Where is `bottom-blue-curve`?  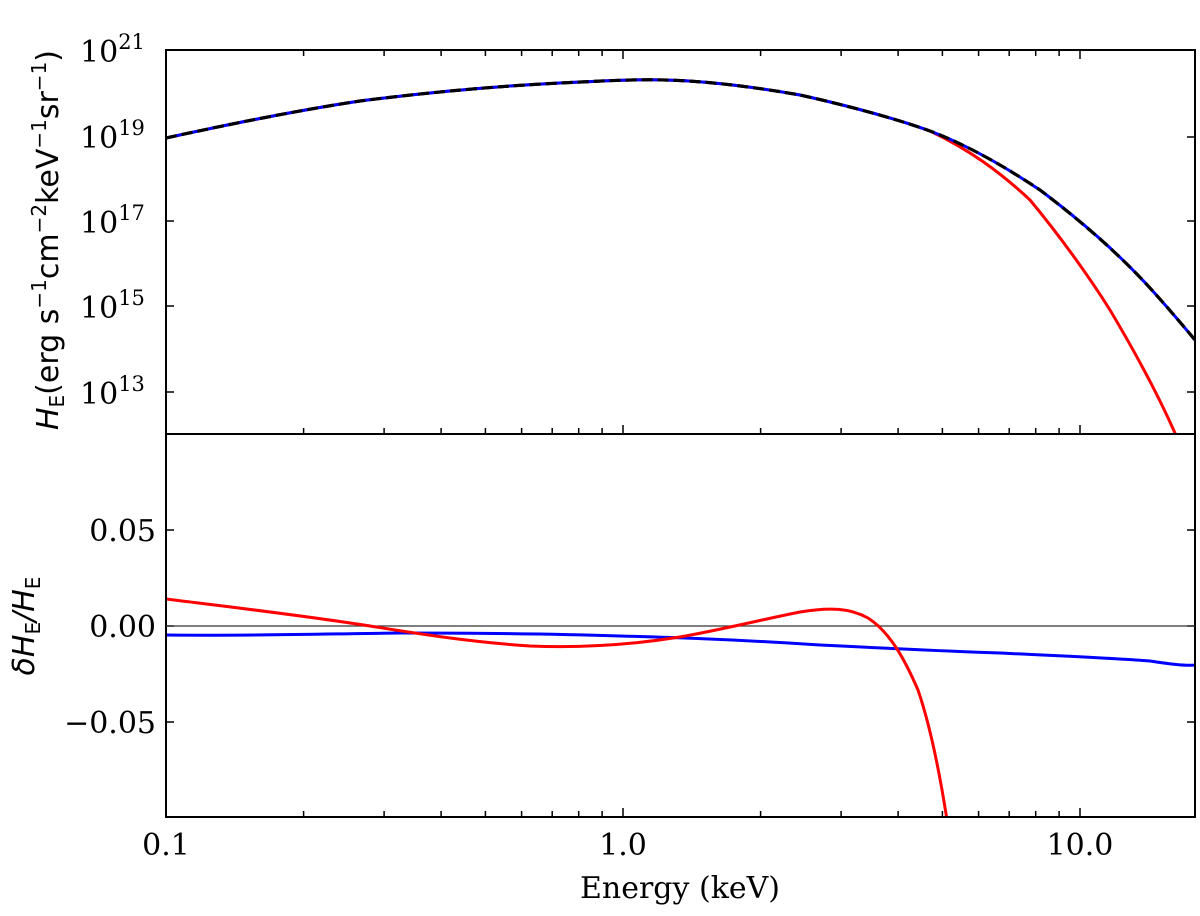 bottom-blue-curve is located at coordinates (680, 649).